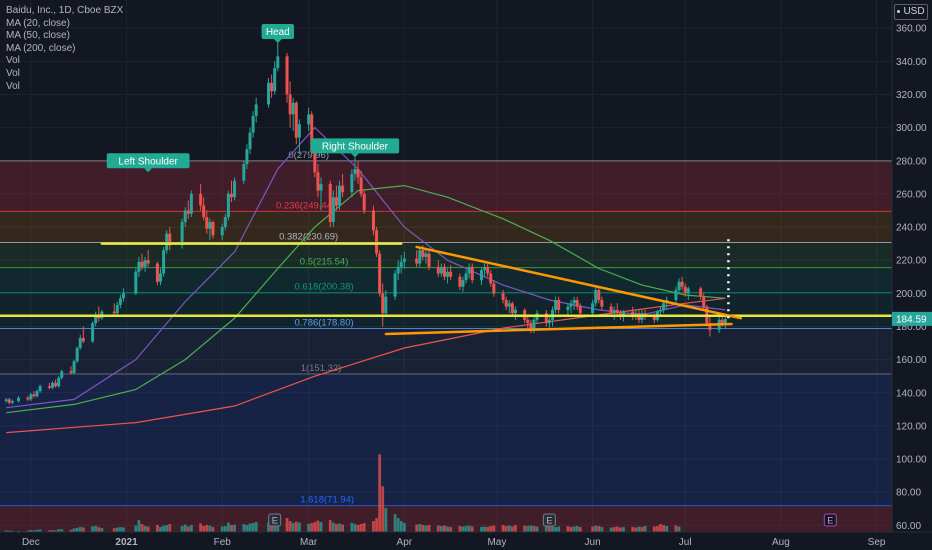 The image size is (932, 550). I want to click on symbol-title: Baidu, Inc., 1D, Cboe BZX, so click(65, 10).